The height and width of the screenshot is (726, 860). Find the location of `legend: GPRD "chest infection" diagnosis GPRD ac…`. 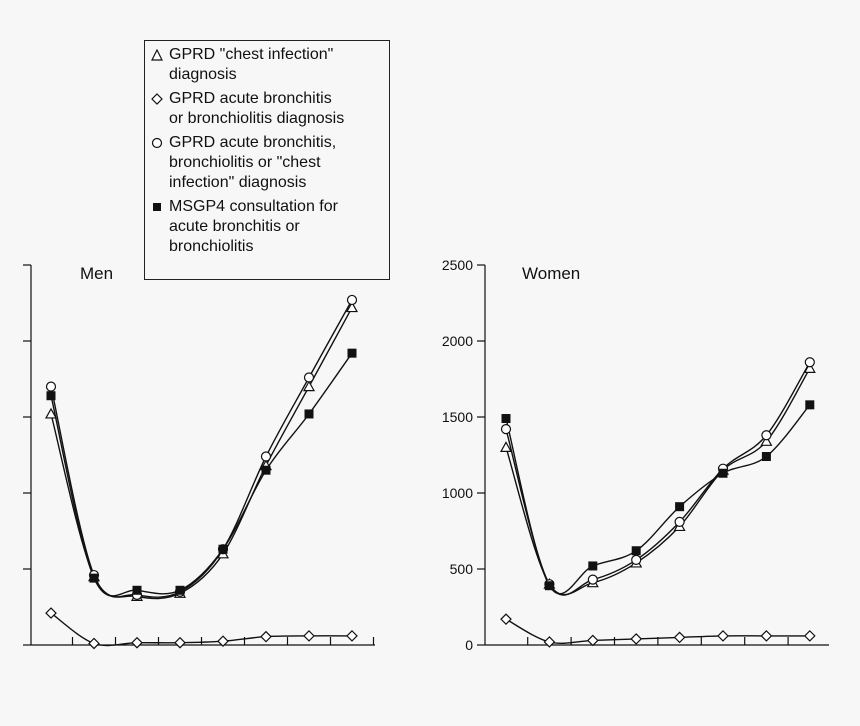

legend: GPRD "chest infection" diagnosis GPRD ac… is located at coordinates (267, 160).